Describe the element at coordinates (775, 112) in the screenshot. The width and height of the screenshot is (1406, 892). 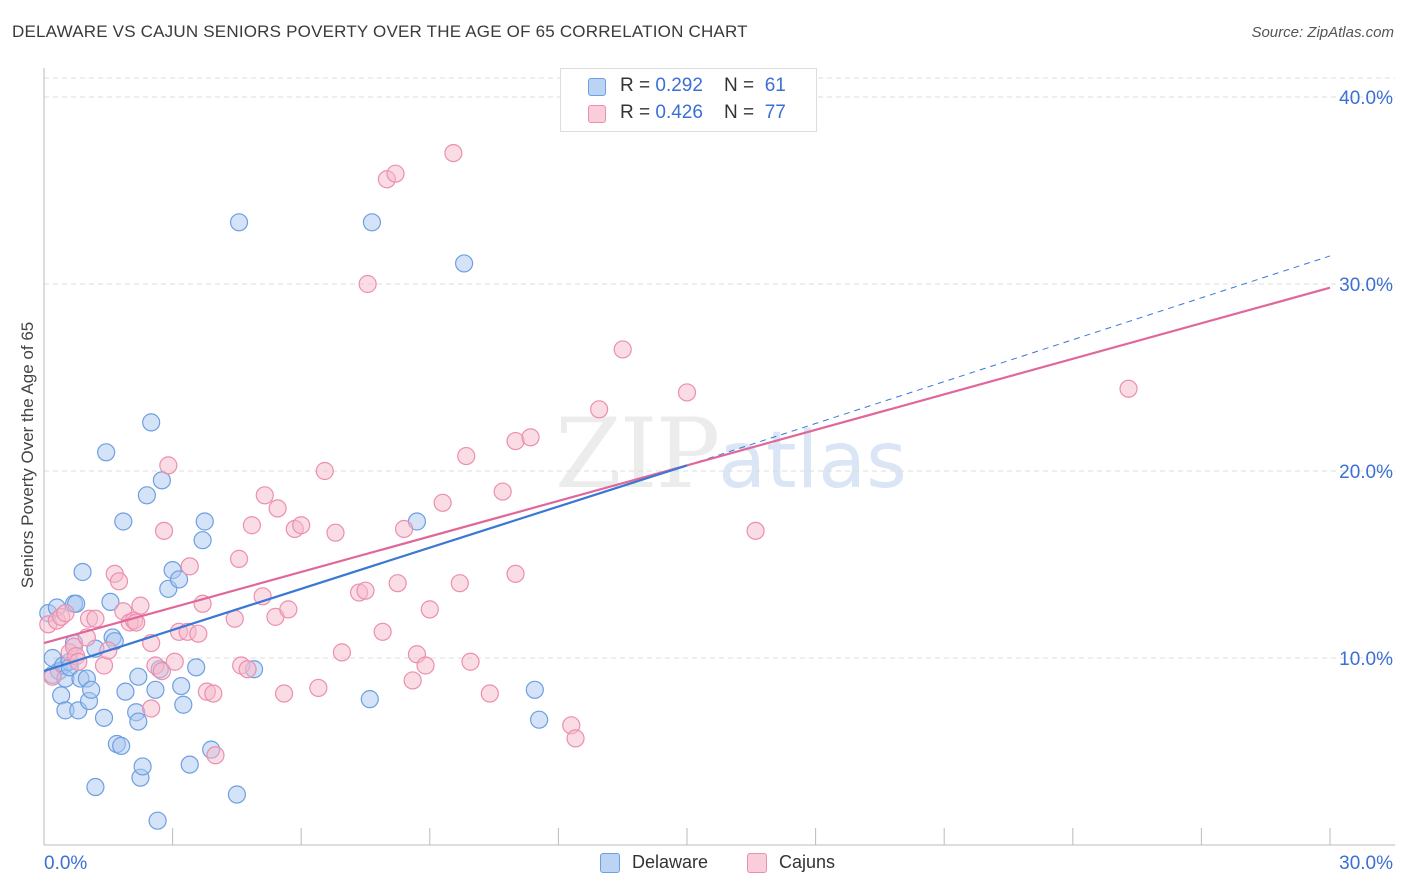
I see `legend-n-value: 77` at that location.